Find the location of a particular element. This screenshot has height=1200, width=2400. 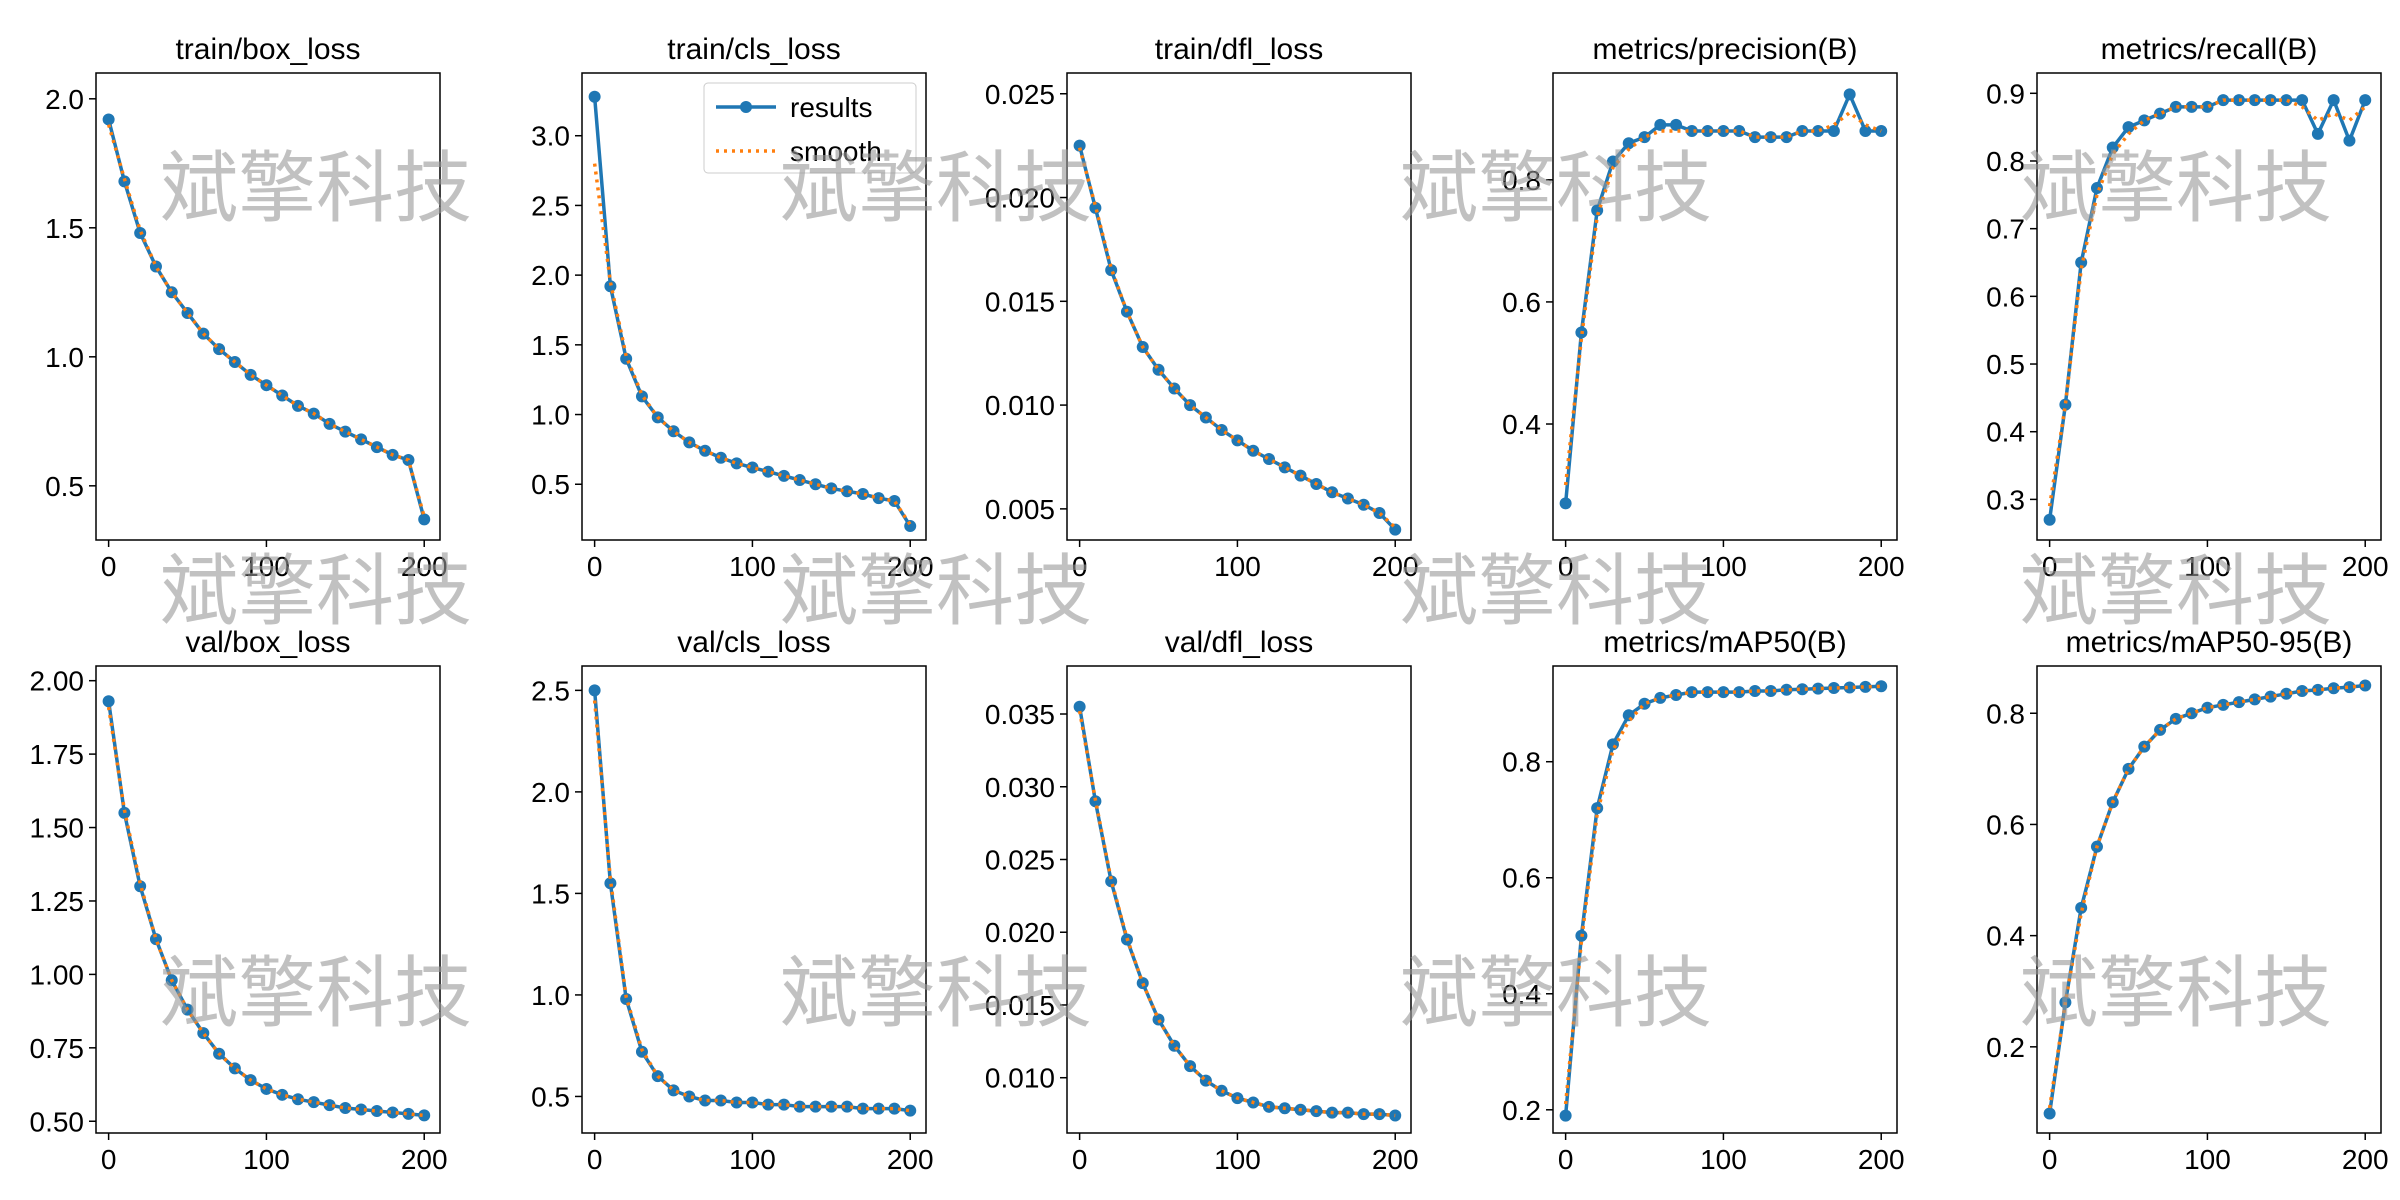

subplot: train/box_loss 0.5 1.0 1.5 2.0 0 100 200 is located at coordinates (246, 307).